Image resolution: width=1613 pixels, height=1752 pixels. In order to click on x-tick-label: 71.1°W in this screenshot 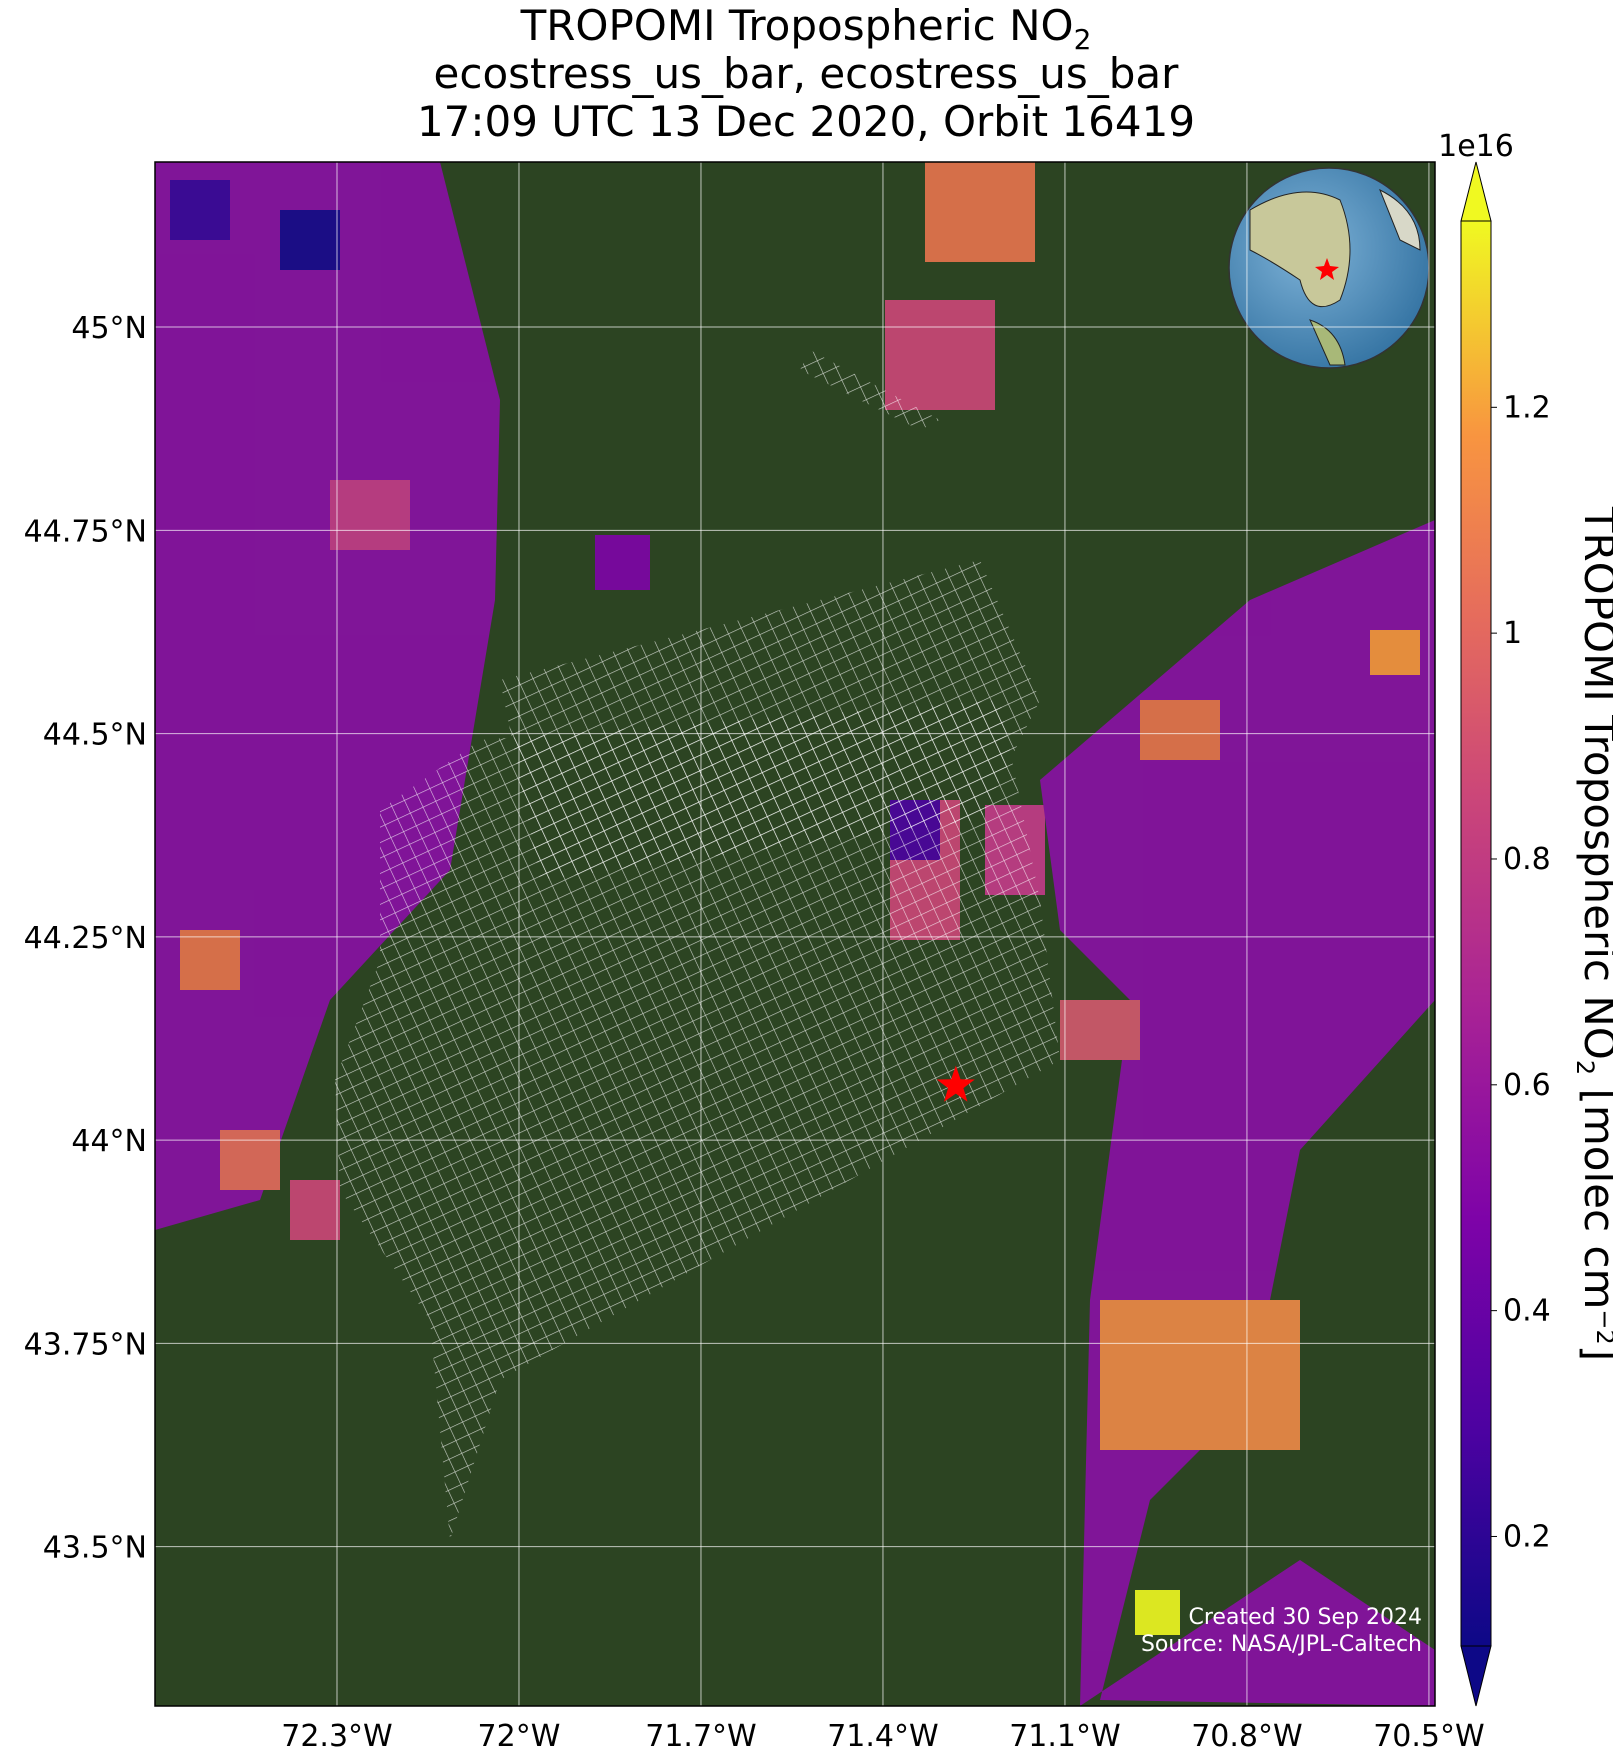, I will do `click(1064, 1735)`.